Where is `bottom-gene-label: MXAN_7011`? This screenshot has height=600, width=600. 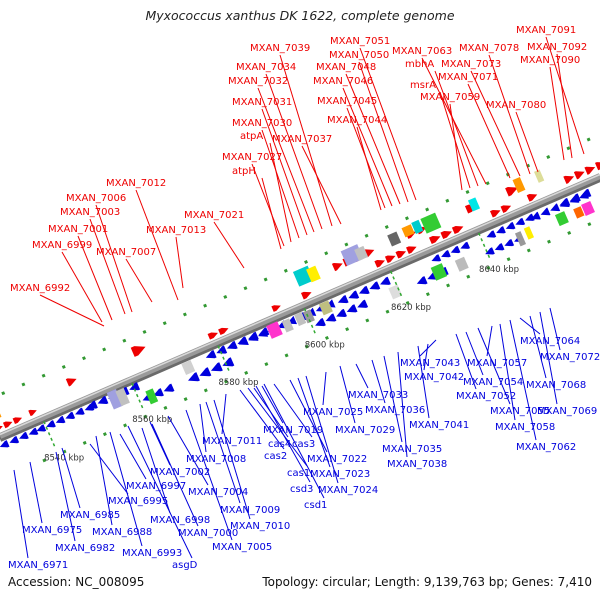
bottom-gene-label: MXAN_7011 is located at coordinates (232, 441).